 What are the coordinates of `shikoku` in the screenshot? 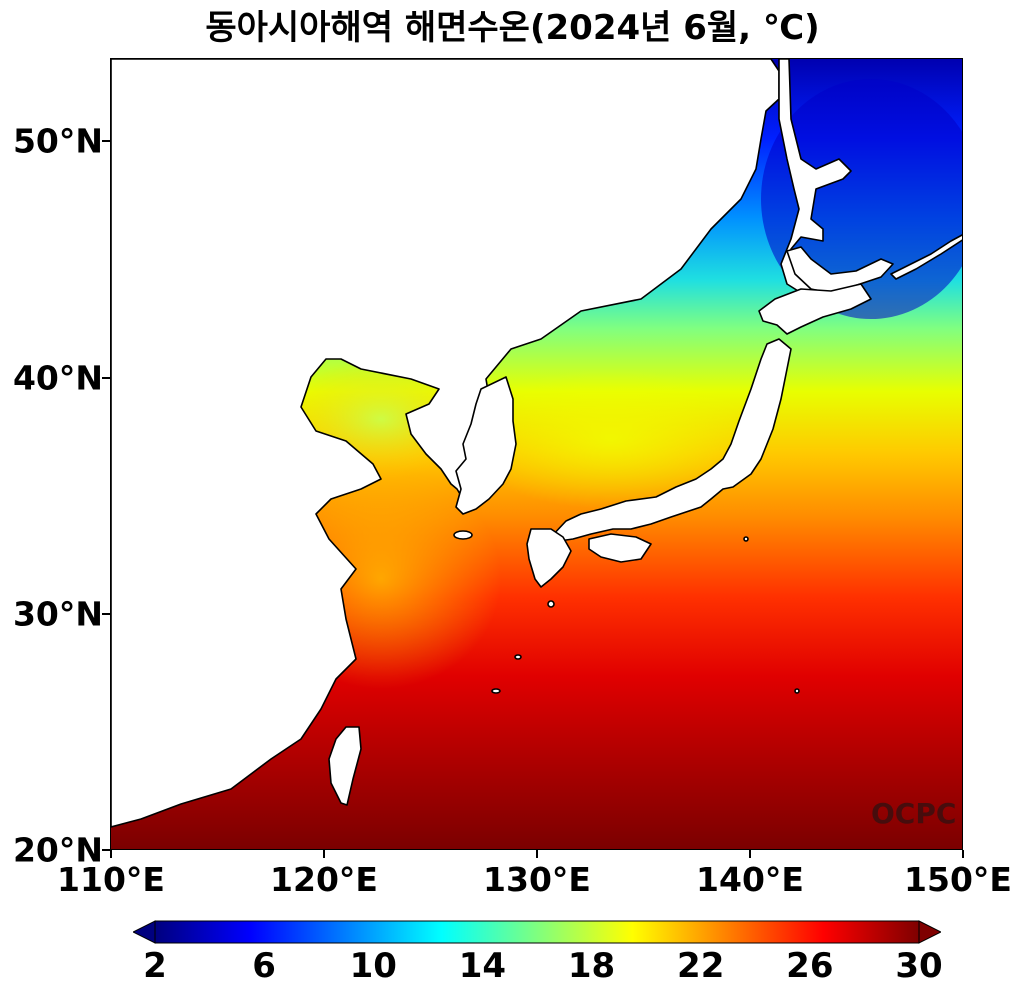 It's located at (620, 548).